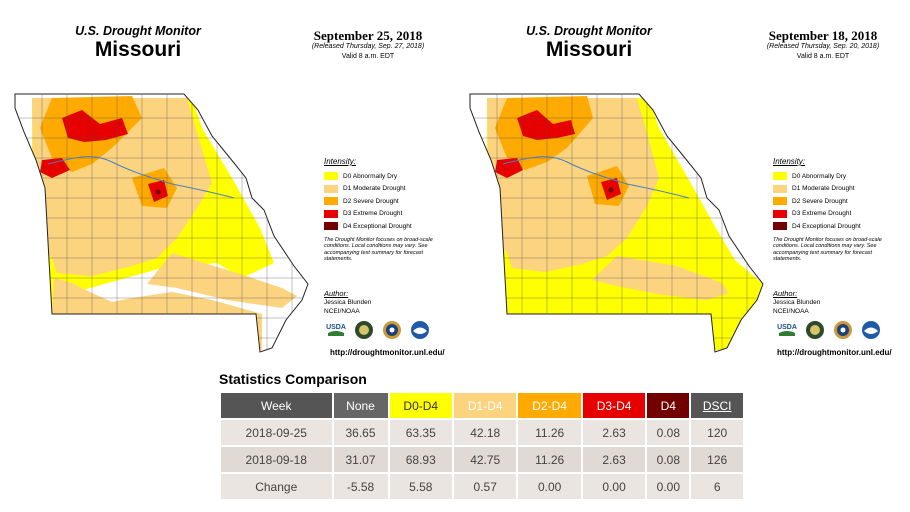 This screenshot has width=910, height=512. What do you see at coordinates (276, 459) in the screenshot?
I see `cell-week: 2018-09-18` at bounding box center [276, 459].